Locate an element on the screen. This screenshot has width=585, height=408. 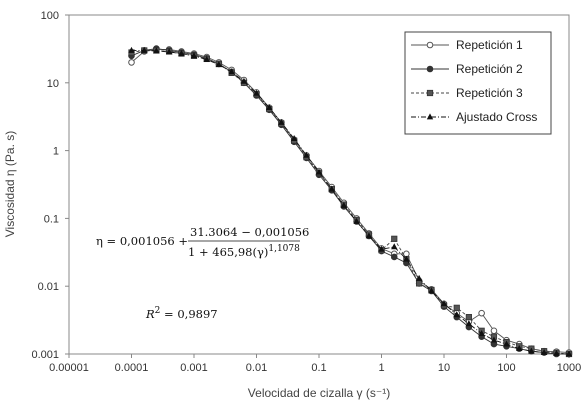
equation-denominator: 1 + 465,98(γ)1,1078 is located at coordinates (244, 251).